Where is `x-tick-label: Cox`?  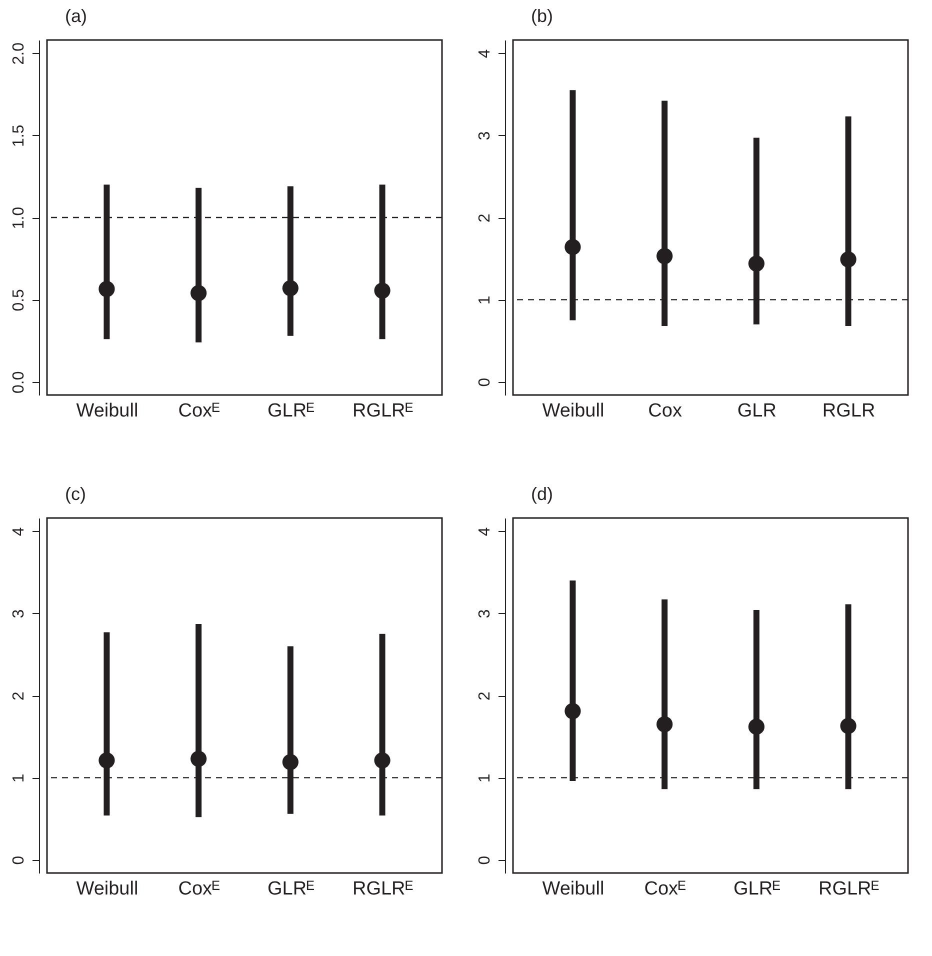 x-tick-label: Cox is located at coordinates (665, 411).